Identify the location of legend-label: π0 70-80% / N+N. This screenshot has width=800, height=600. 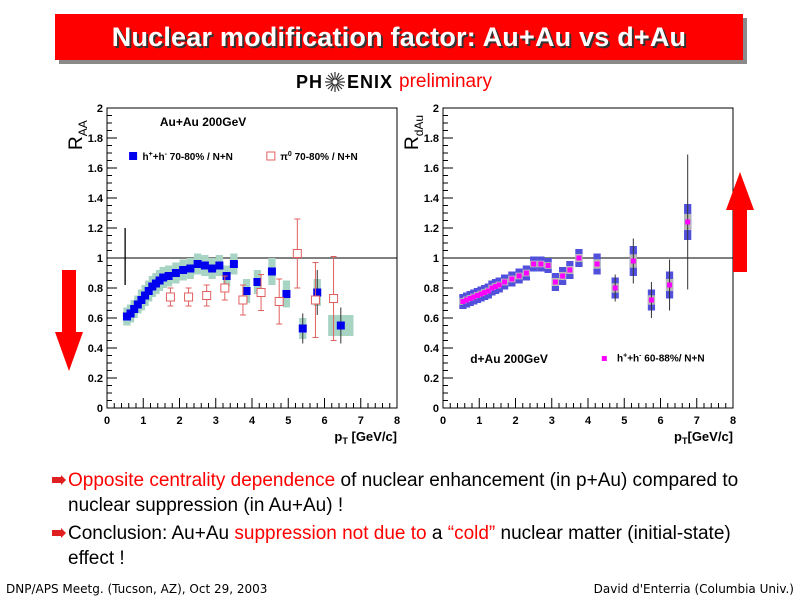
(318, 157).